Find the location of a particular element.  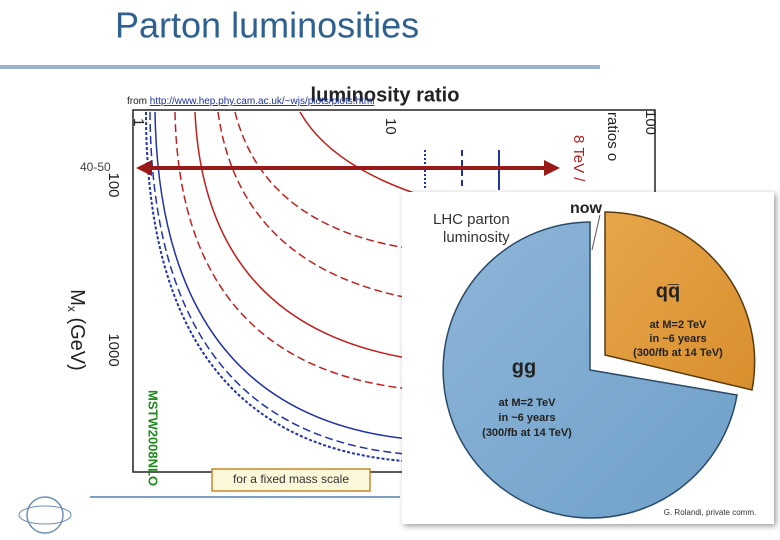

plot-title: luminosity ratio is located at coordinates (385, 95).